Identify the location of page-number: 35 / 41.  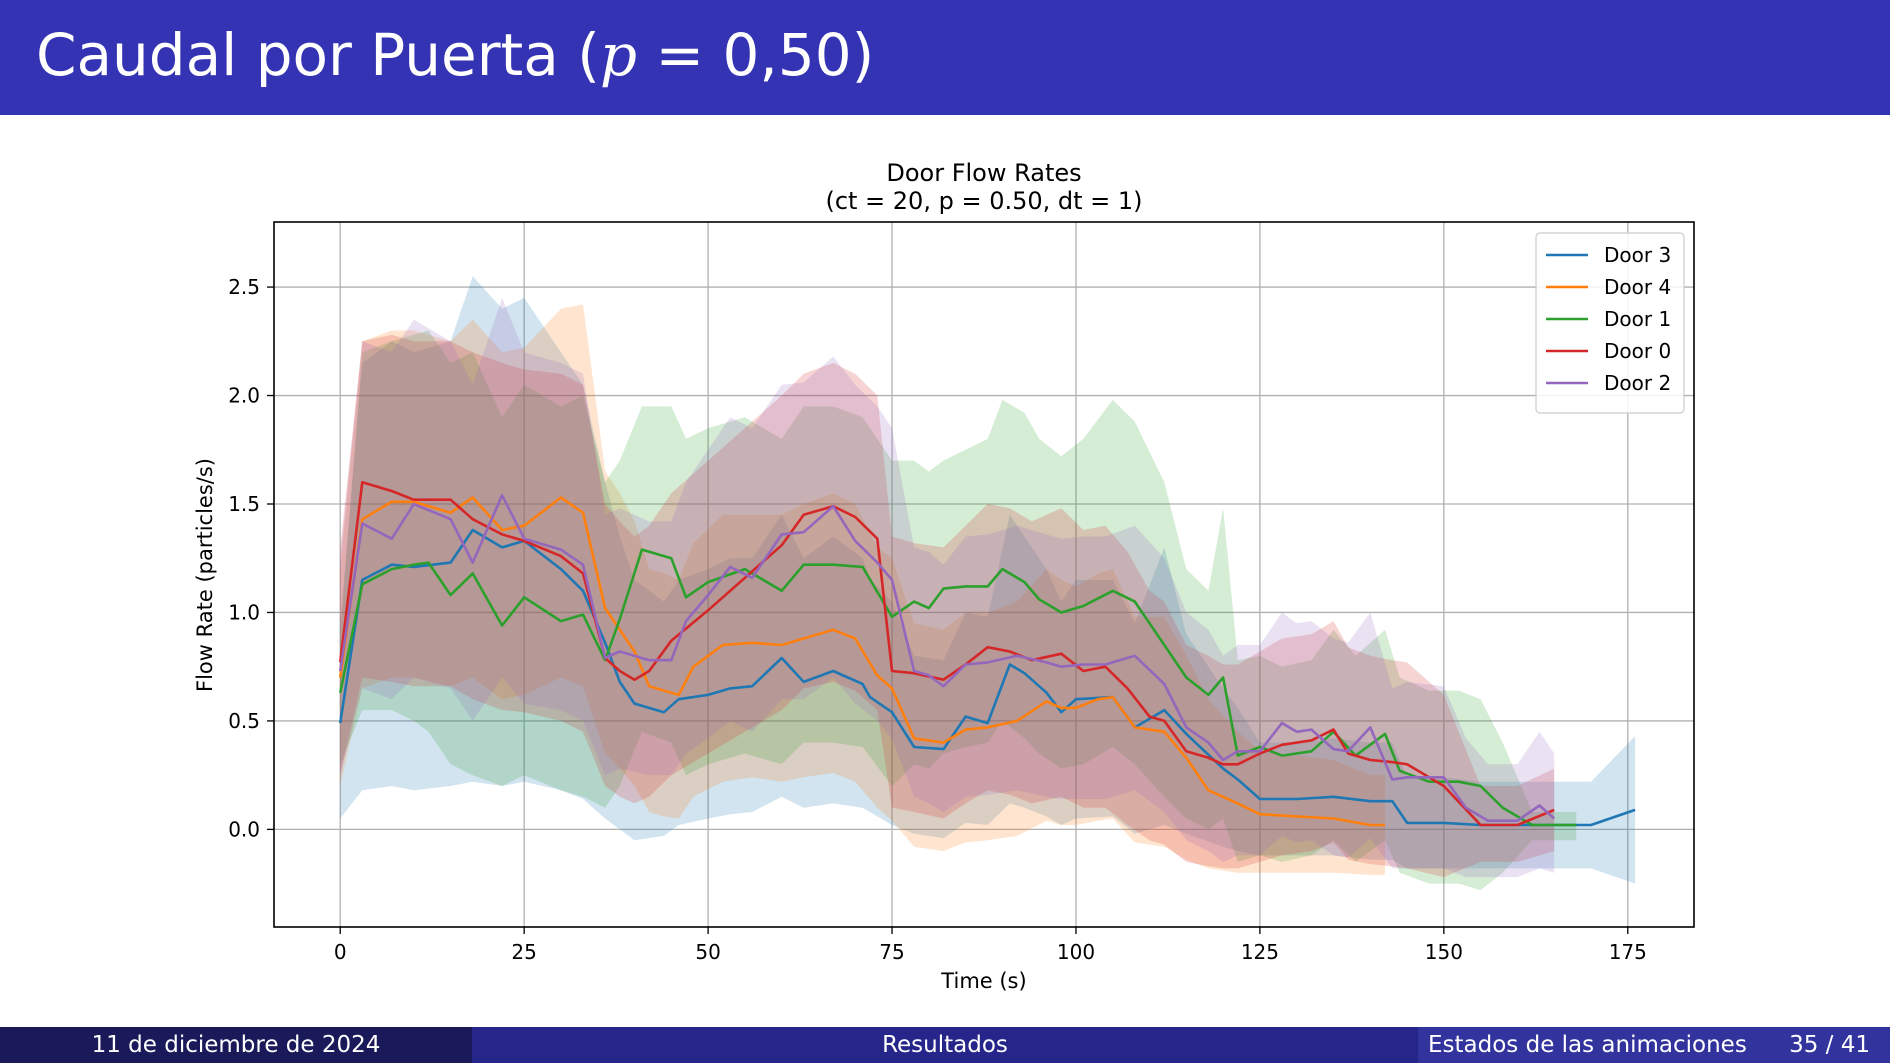
(1829, 1045).